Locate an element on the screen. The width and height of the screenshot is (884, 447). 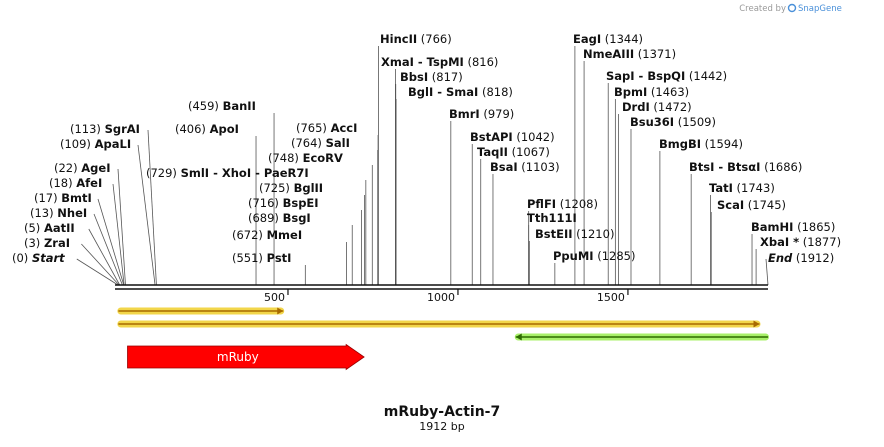
site-position-bmri: (979) is located at coordinates (497, 114).